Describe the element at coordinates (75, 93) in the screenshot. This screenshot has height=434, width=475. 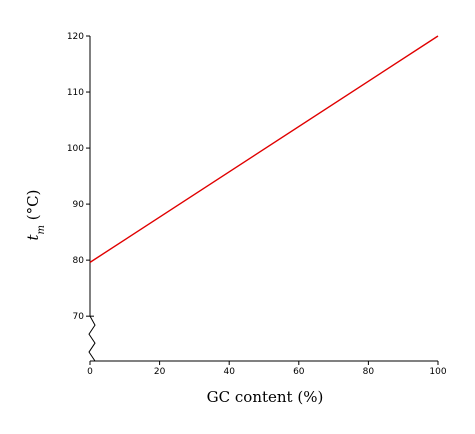
I see `y-tick-label-110: 110` at that location.